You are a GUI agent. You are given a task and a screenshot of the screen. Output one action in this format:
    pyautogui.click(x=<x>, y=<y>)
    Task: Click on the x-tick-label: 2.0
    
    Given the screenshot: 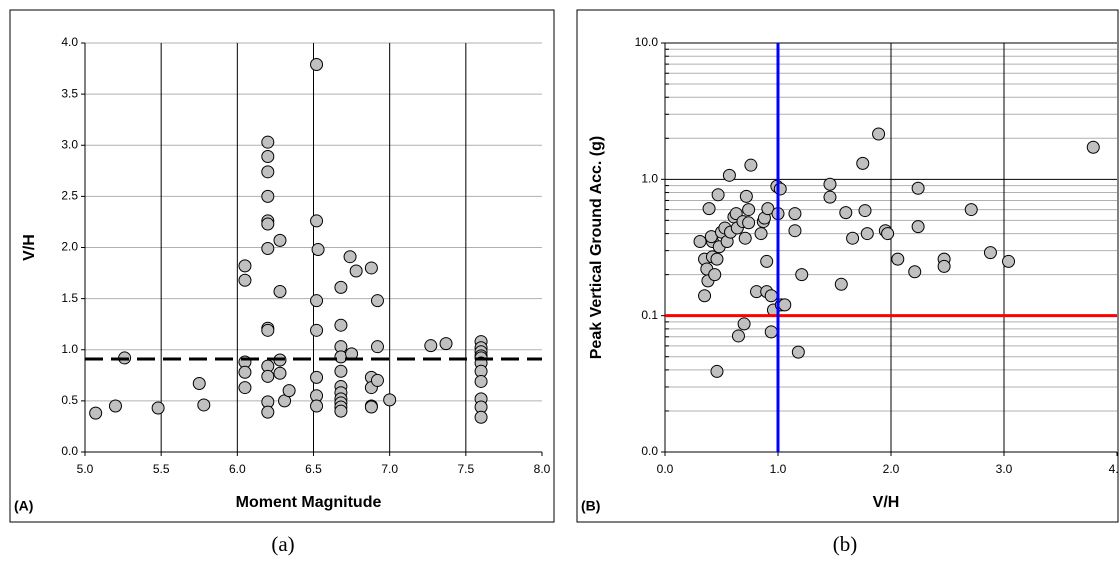 What is the action you would take?
    pyautogui.click(x=891, y=469)
    